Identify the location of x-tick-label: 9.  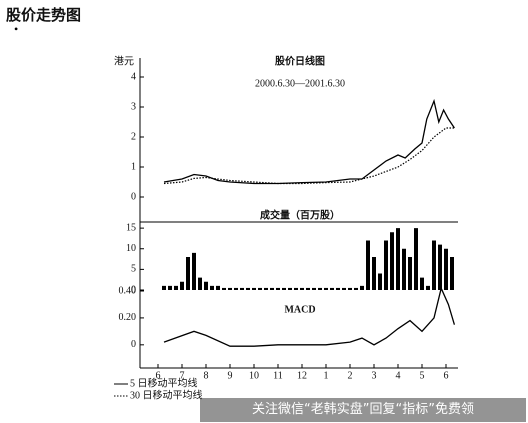
(230, 375).